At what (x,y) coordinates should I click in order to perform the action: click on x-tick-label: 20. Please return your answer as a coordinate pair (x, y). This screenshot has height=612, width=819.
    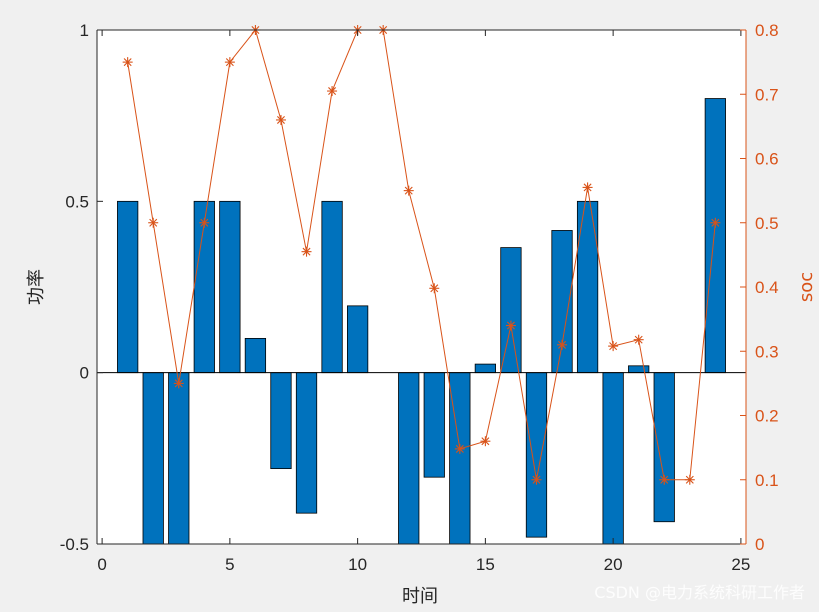
    Looking at the image, I should click on (613, 564).